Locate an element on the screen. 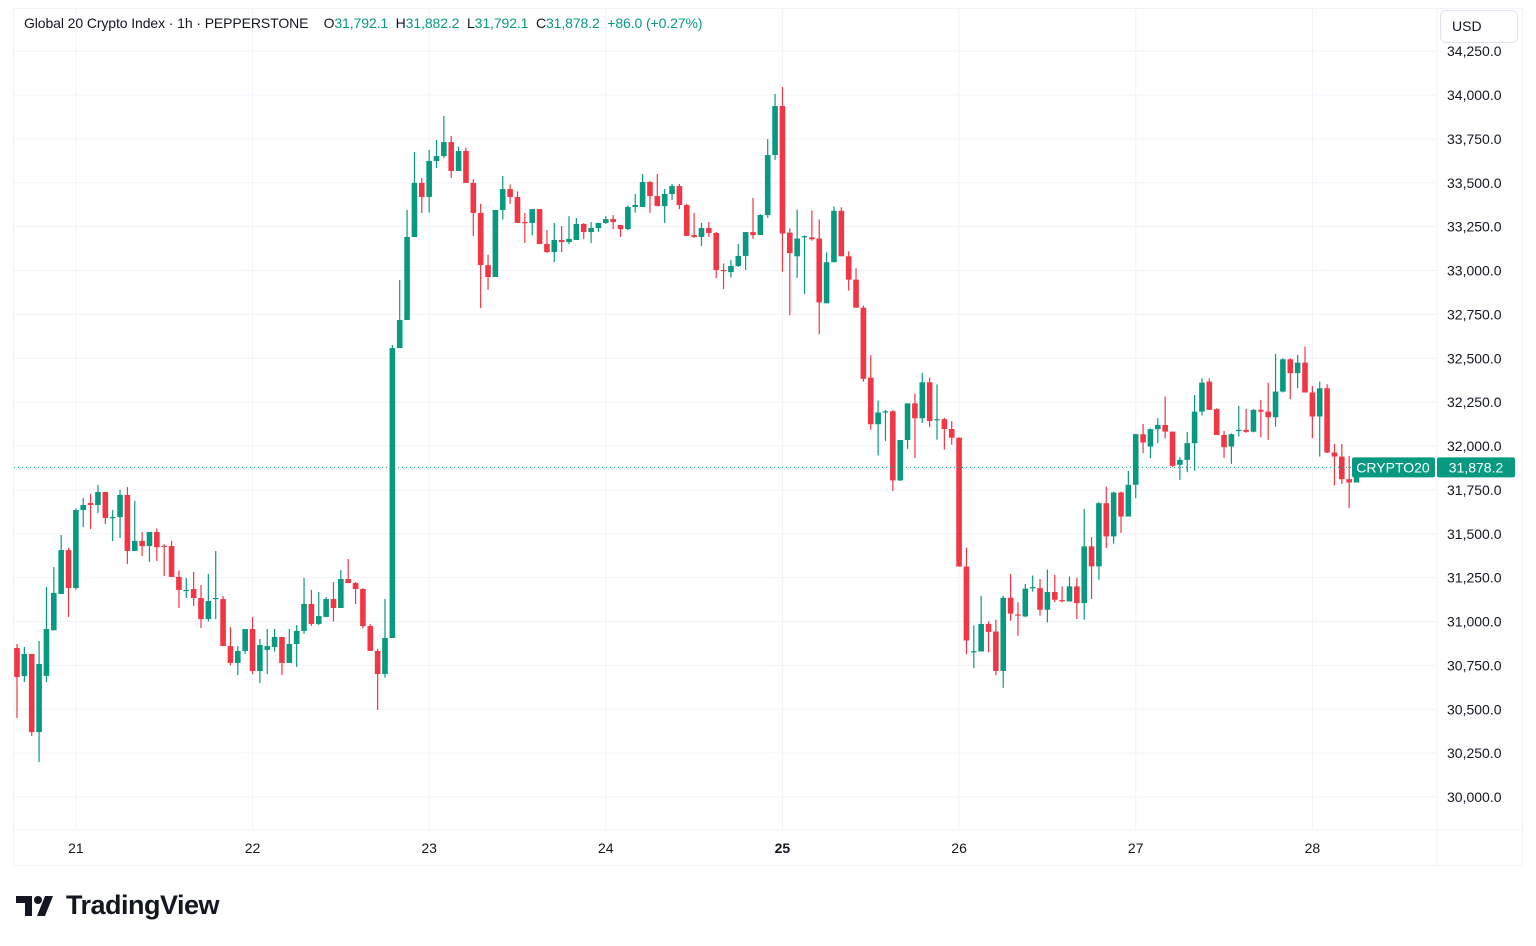 This screenshot has width=1536, height=946. price-tick-label: 31,750.0 is located at coordinates (1474, 490).